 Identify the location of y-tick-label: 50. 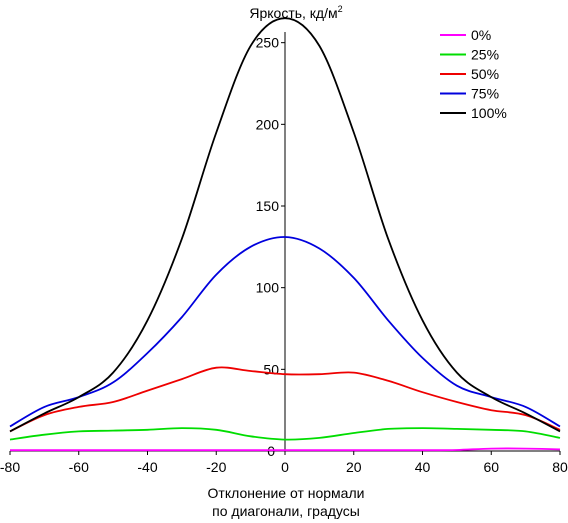
(271, 369).